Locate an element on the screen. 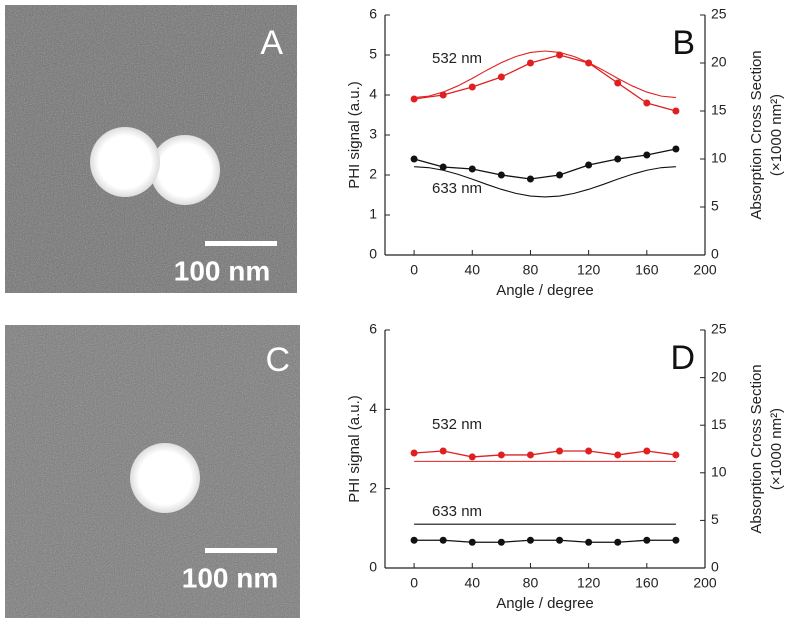 The image size is (800, 630). y-tick-label: 3 is located at coordinates (373, 134).